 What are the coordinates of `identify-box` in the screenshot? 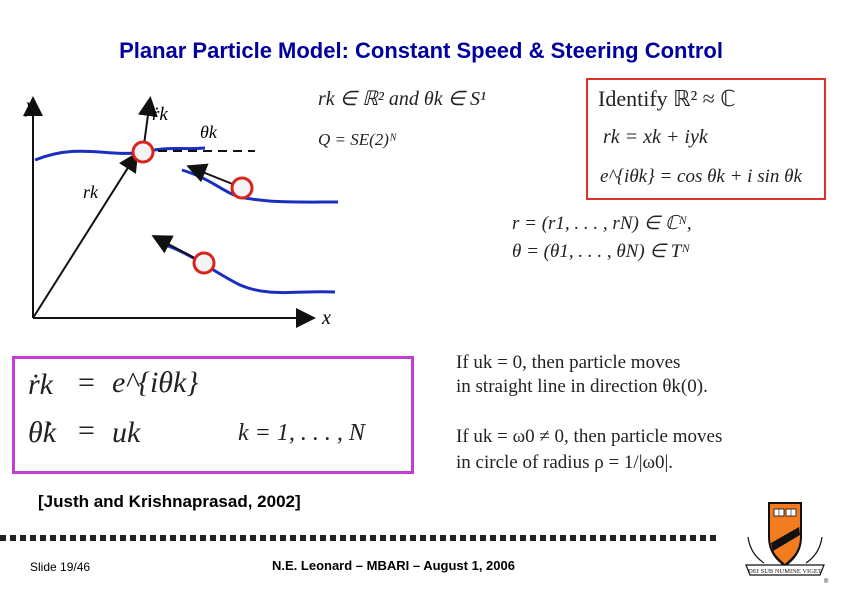 It's located at (706, 139).